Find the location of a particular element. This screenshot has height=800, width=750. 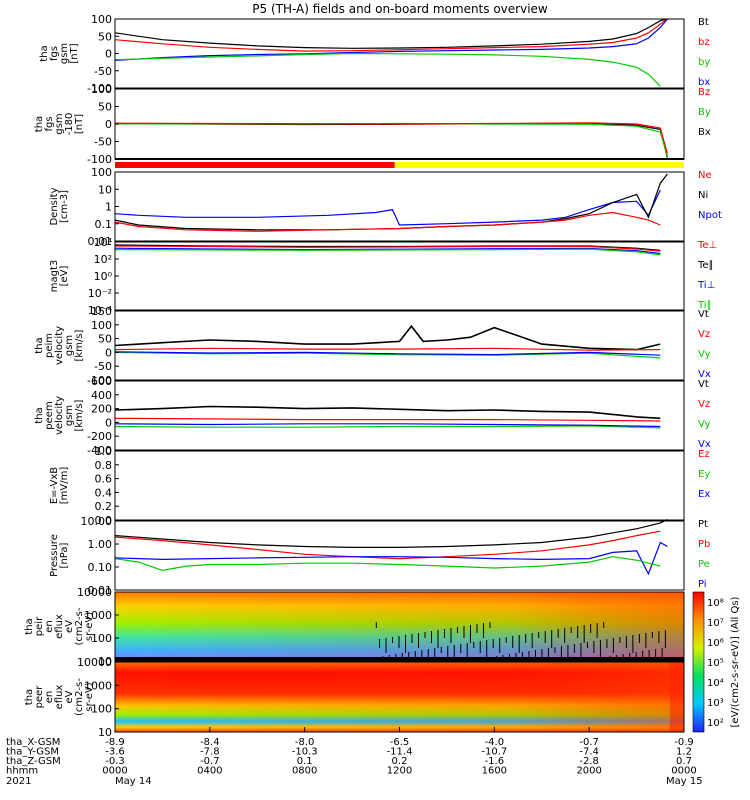

y-axis-label: fgs is located at coordinates (54, 53).